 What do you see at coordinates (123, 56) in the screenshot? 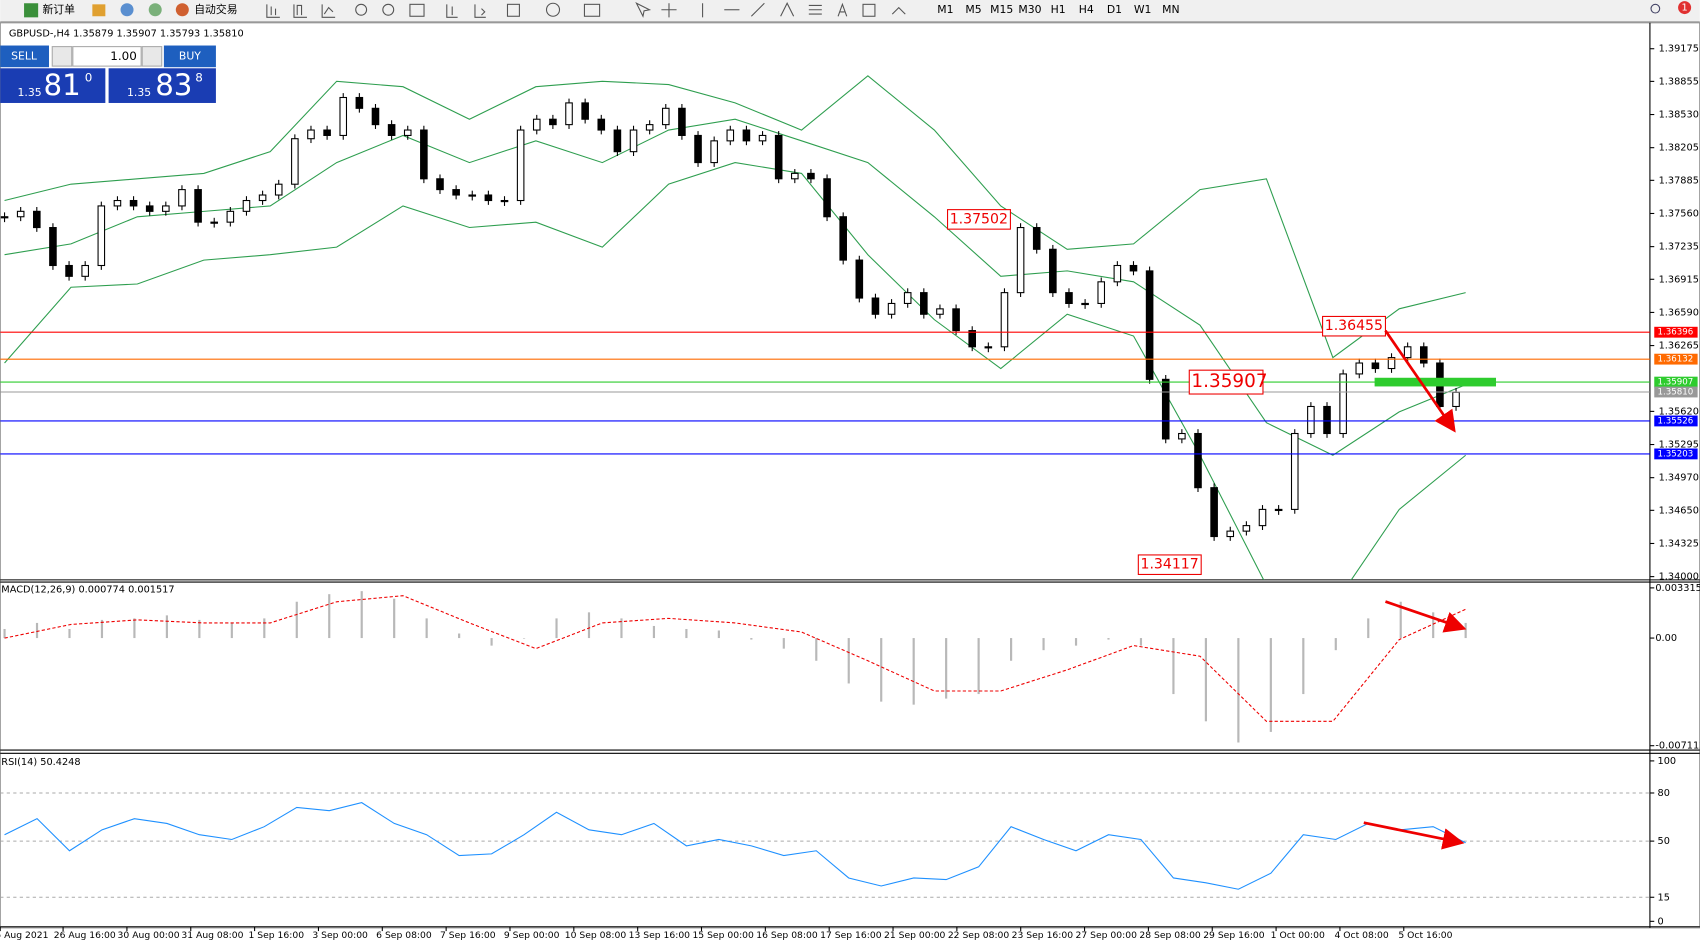
I see `lot-value: 1.00` at bounding box center [123, 56].